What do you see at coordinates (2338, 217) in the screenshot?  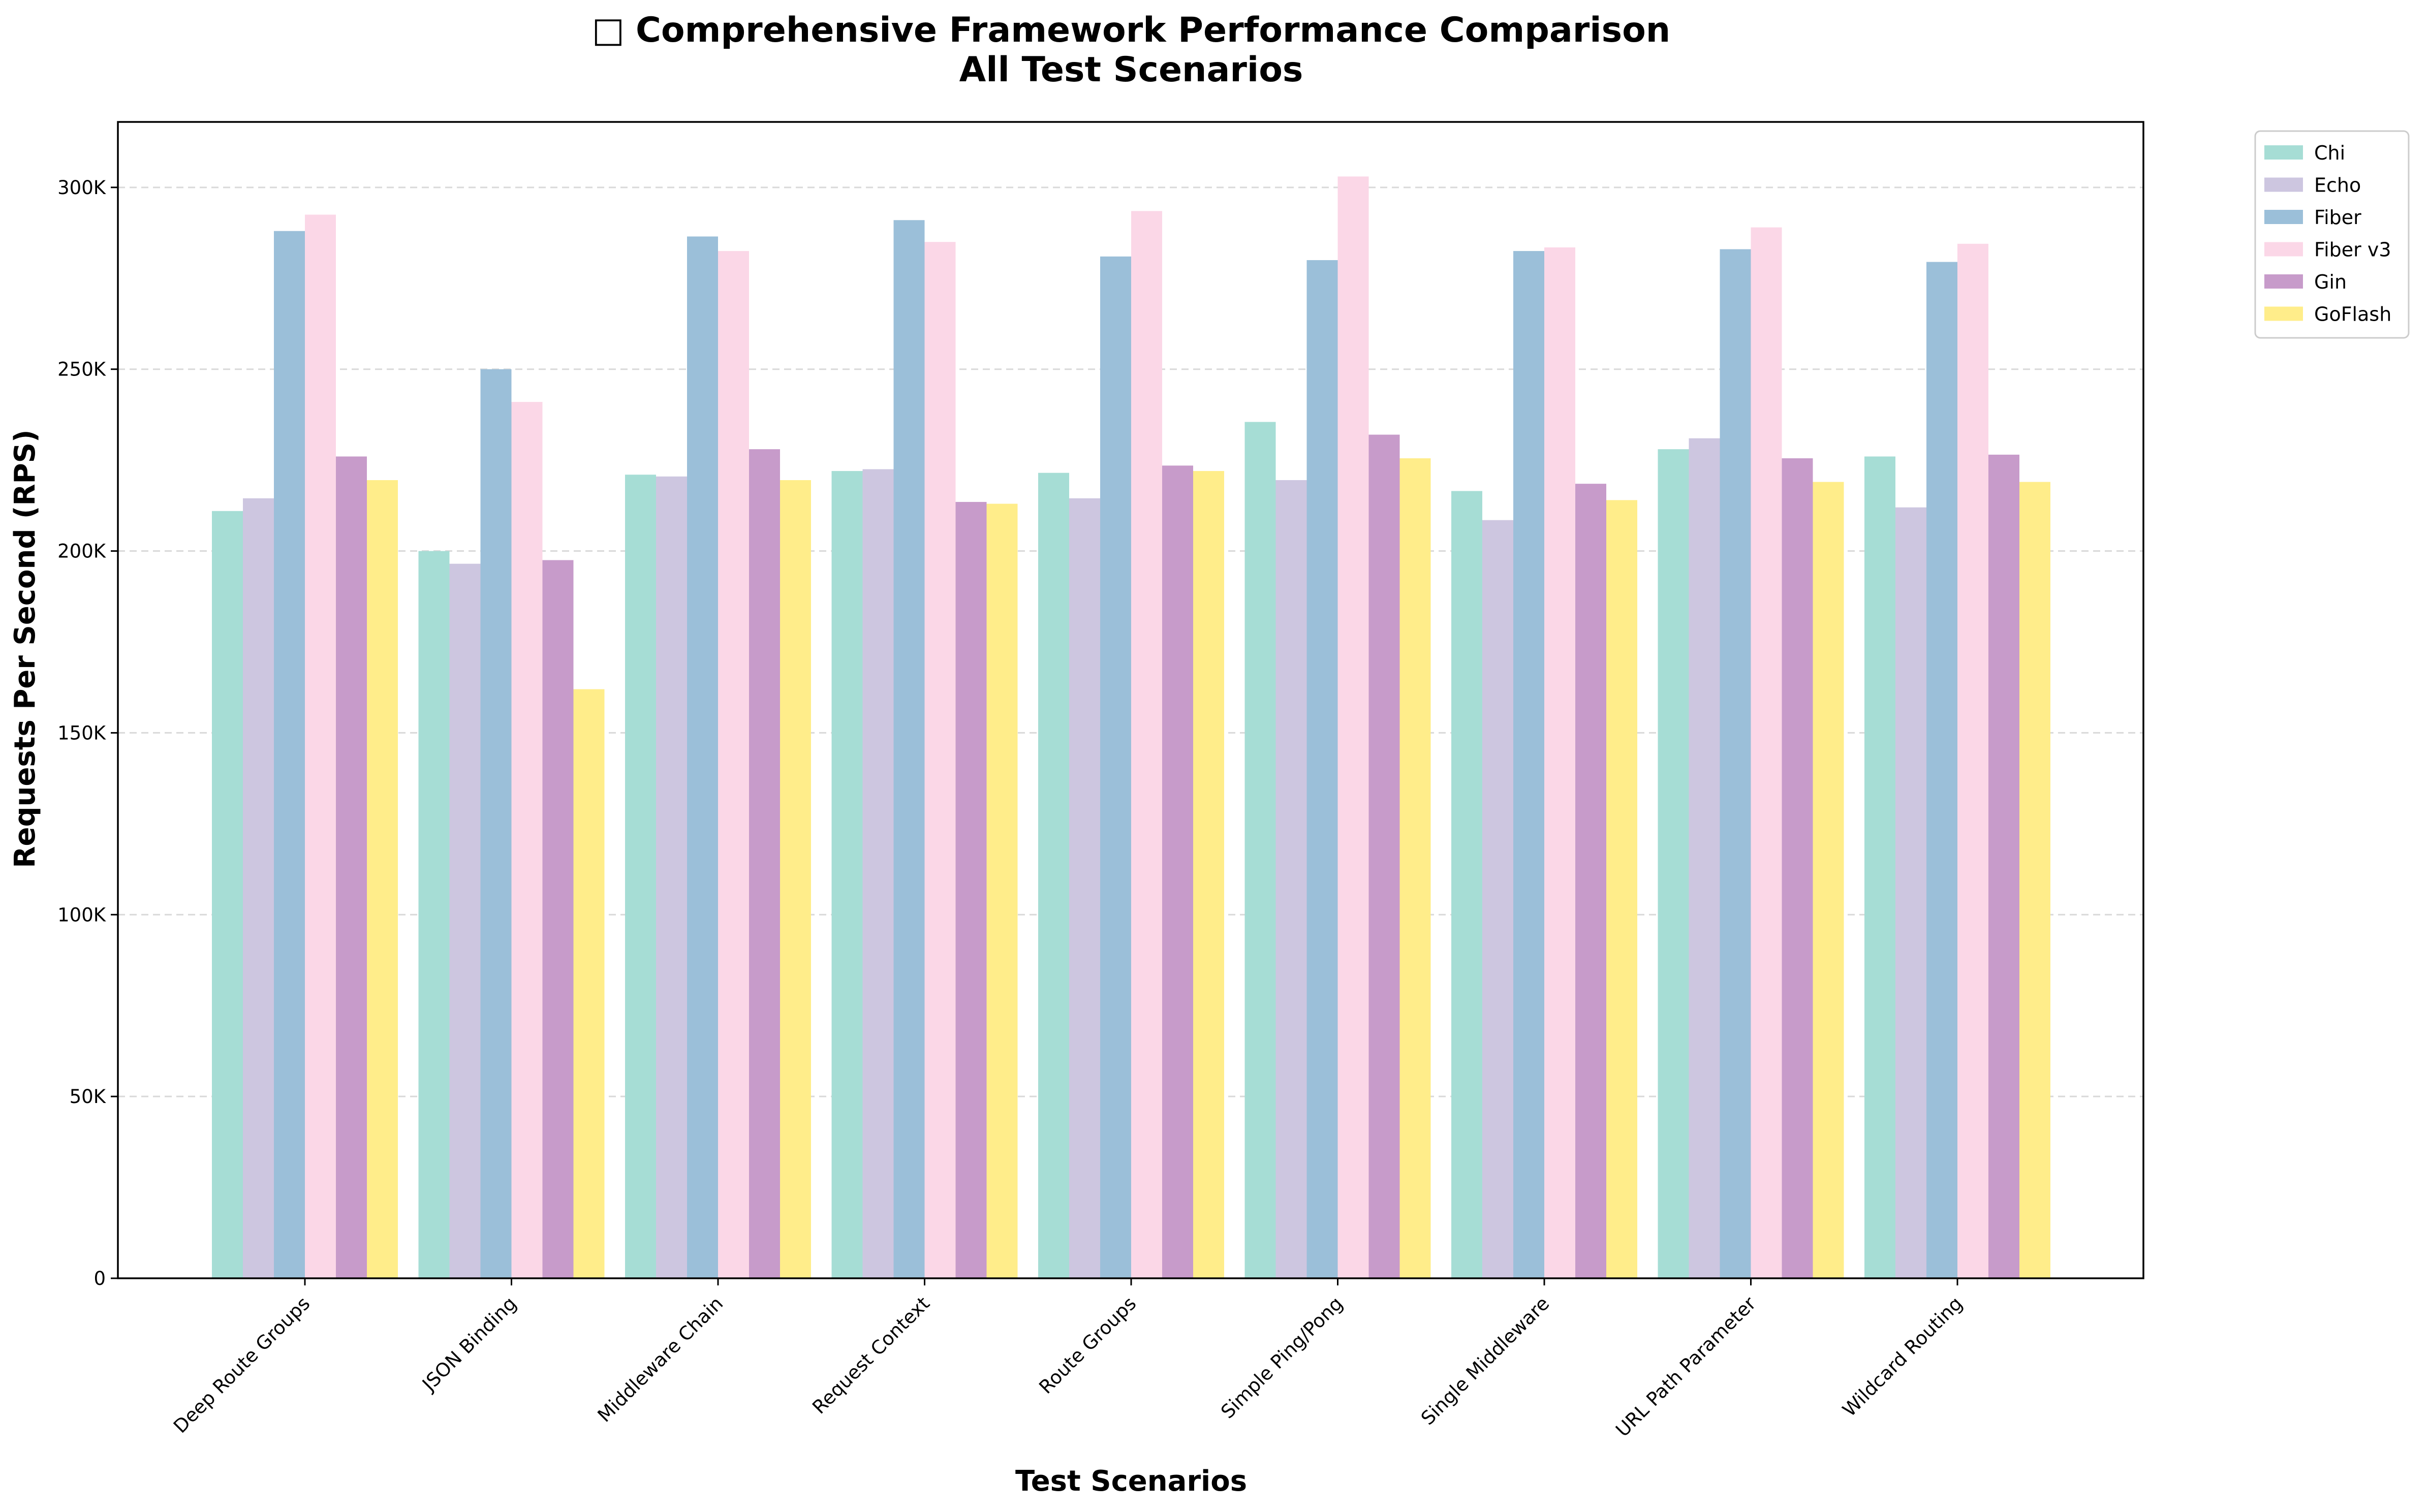 I see `legend-label-fiber: Fiber` at bounding box center [2338, 217].